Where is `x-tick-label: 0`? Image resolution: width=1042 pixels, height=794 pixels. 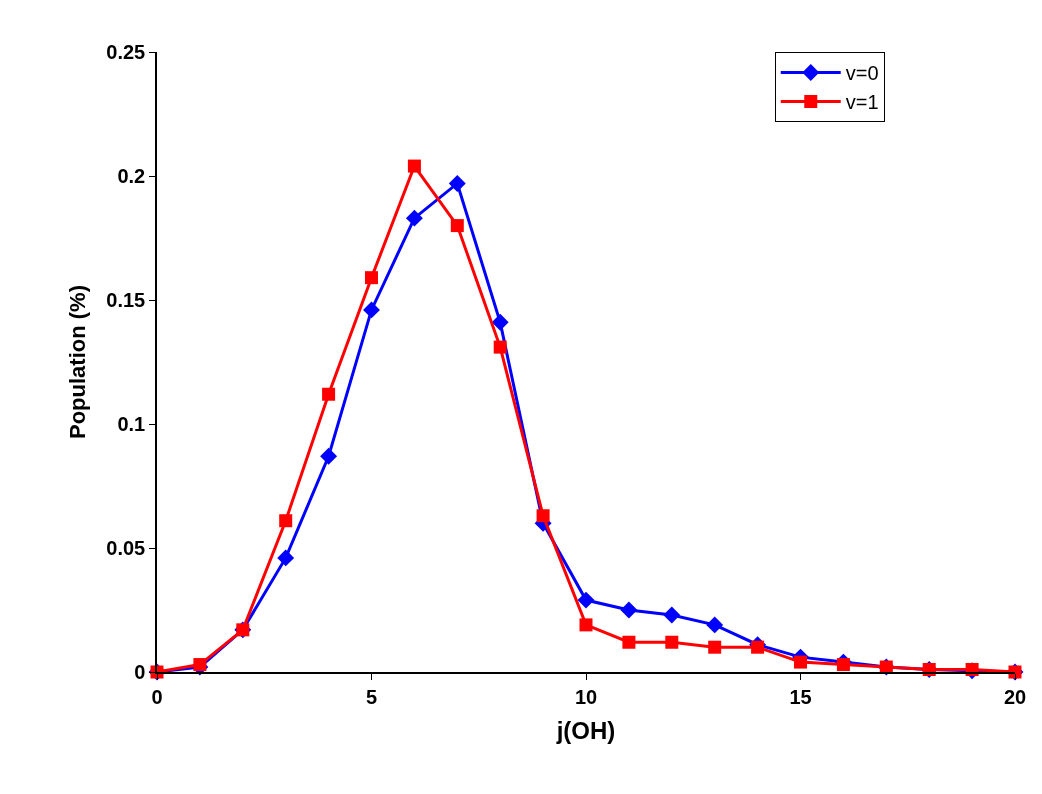
x-tick-label: 0 is located at coordinates (157, 696).